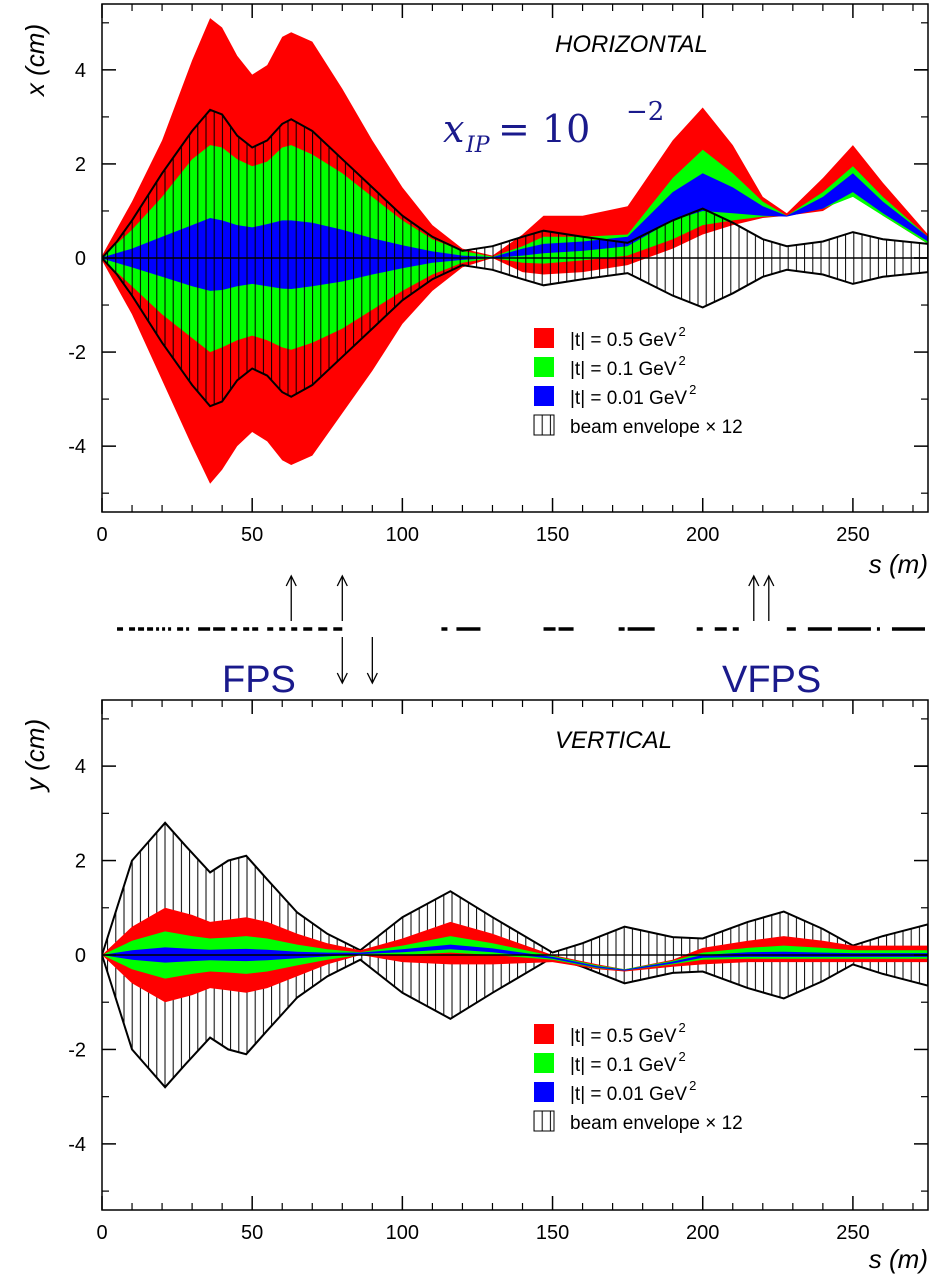 Image resolution: width=942 pixels, height=1275 pixels. Describe the element at coordinates (478, 145) in the screenshot. I see `xpom-subscript: IP` at that location.